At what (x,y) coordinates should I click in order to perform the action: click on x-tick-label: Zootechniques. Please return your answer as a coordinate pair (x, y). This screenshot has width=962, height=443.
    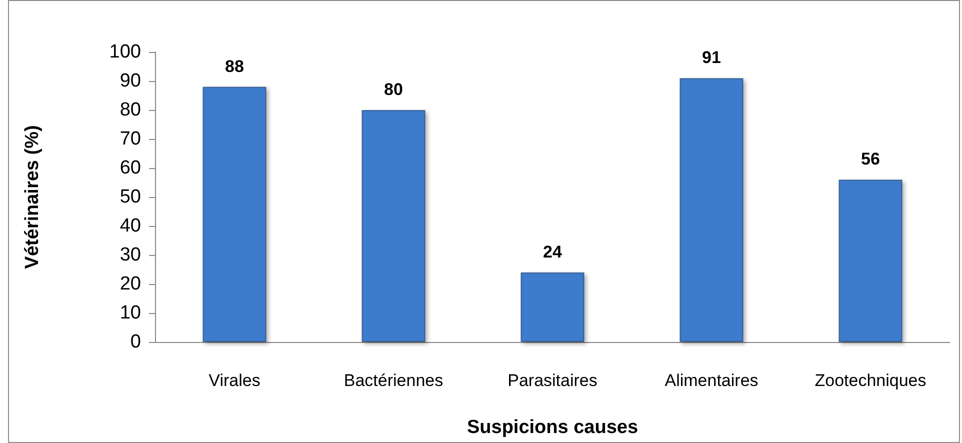
    Looking at the image, I should click on (870, 380).